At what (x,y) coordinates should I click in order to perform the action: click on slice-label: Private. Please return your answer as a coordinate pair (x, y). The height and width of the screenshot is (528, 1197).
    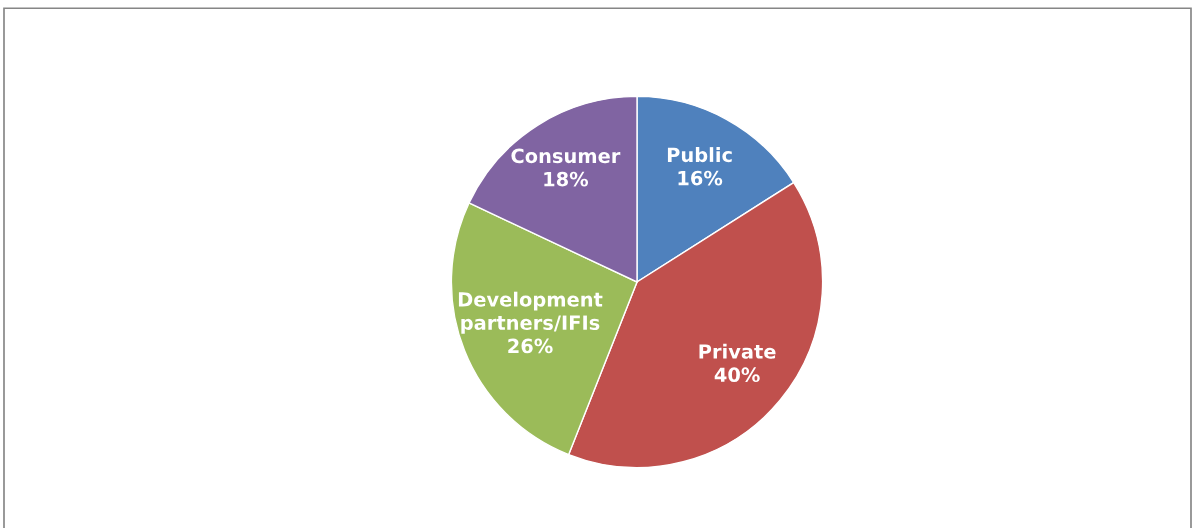
    Looking at the image, I should click on (737, 351).